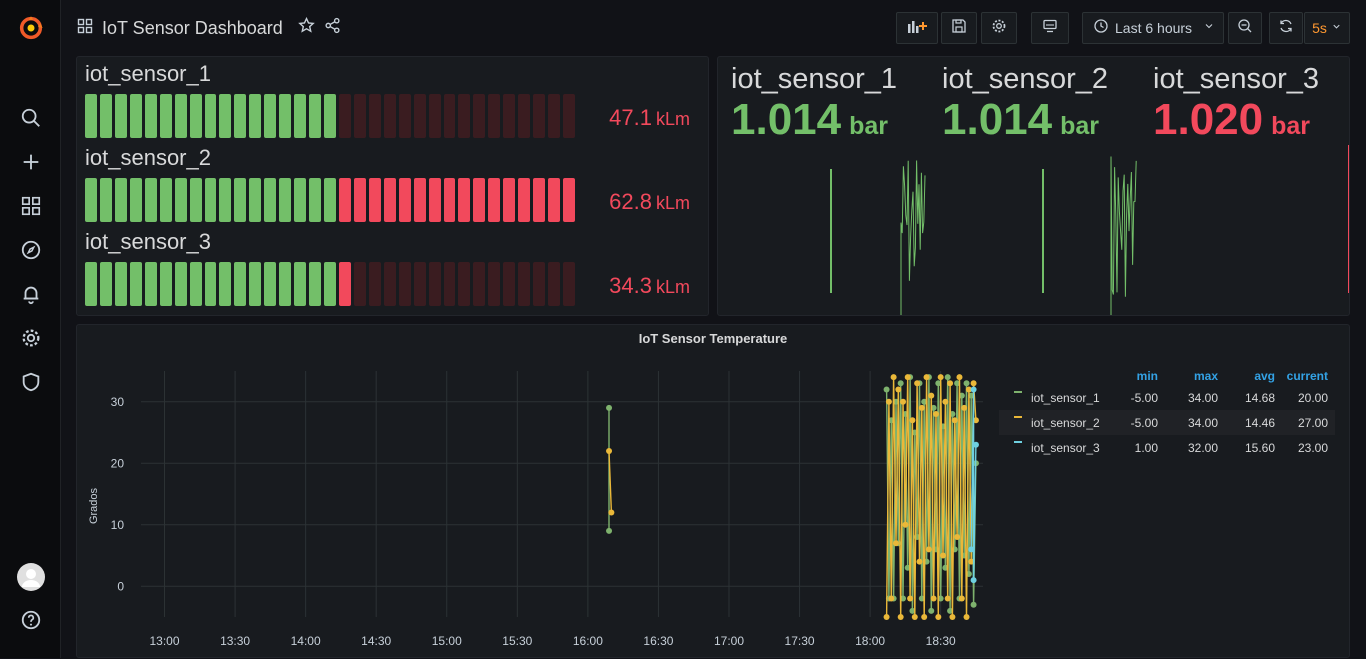 The width and height of the screenshot is (1366, 659). I want to click on legend-series-name: iot_sensor_2, so click(1065, 423).